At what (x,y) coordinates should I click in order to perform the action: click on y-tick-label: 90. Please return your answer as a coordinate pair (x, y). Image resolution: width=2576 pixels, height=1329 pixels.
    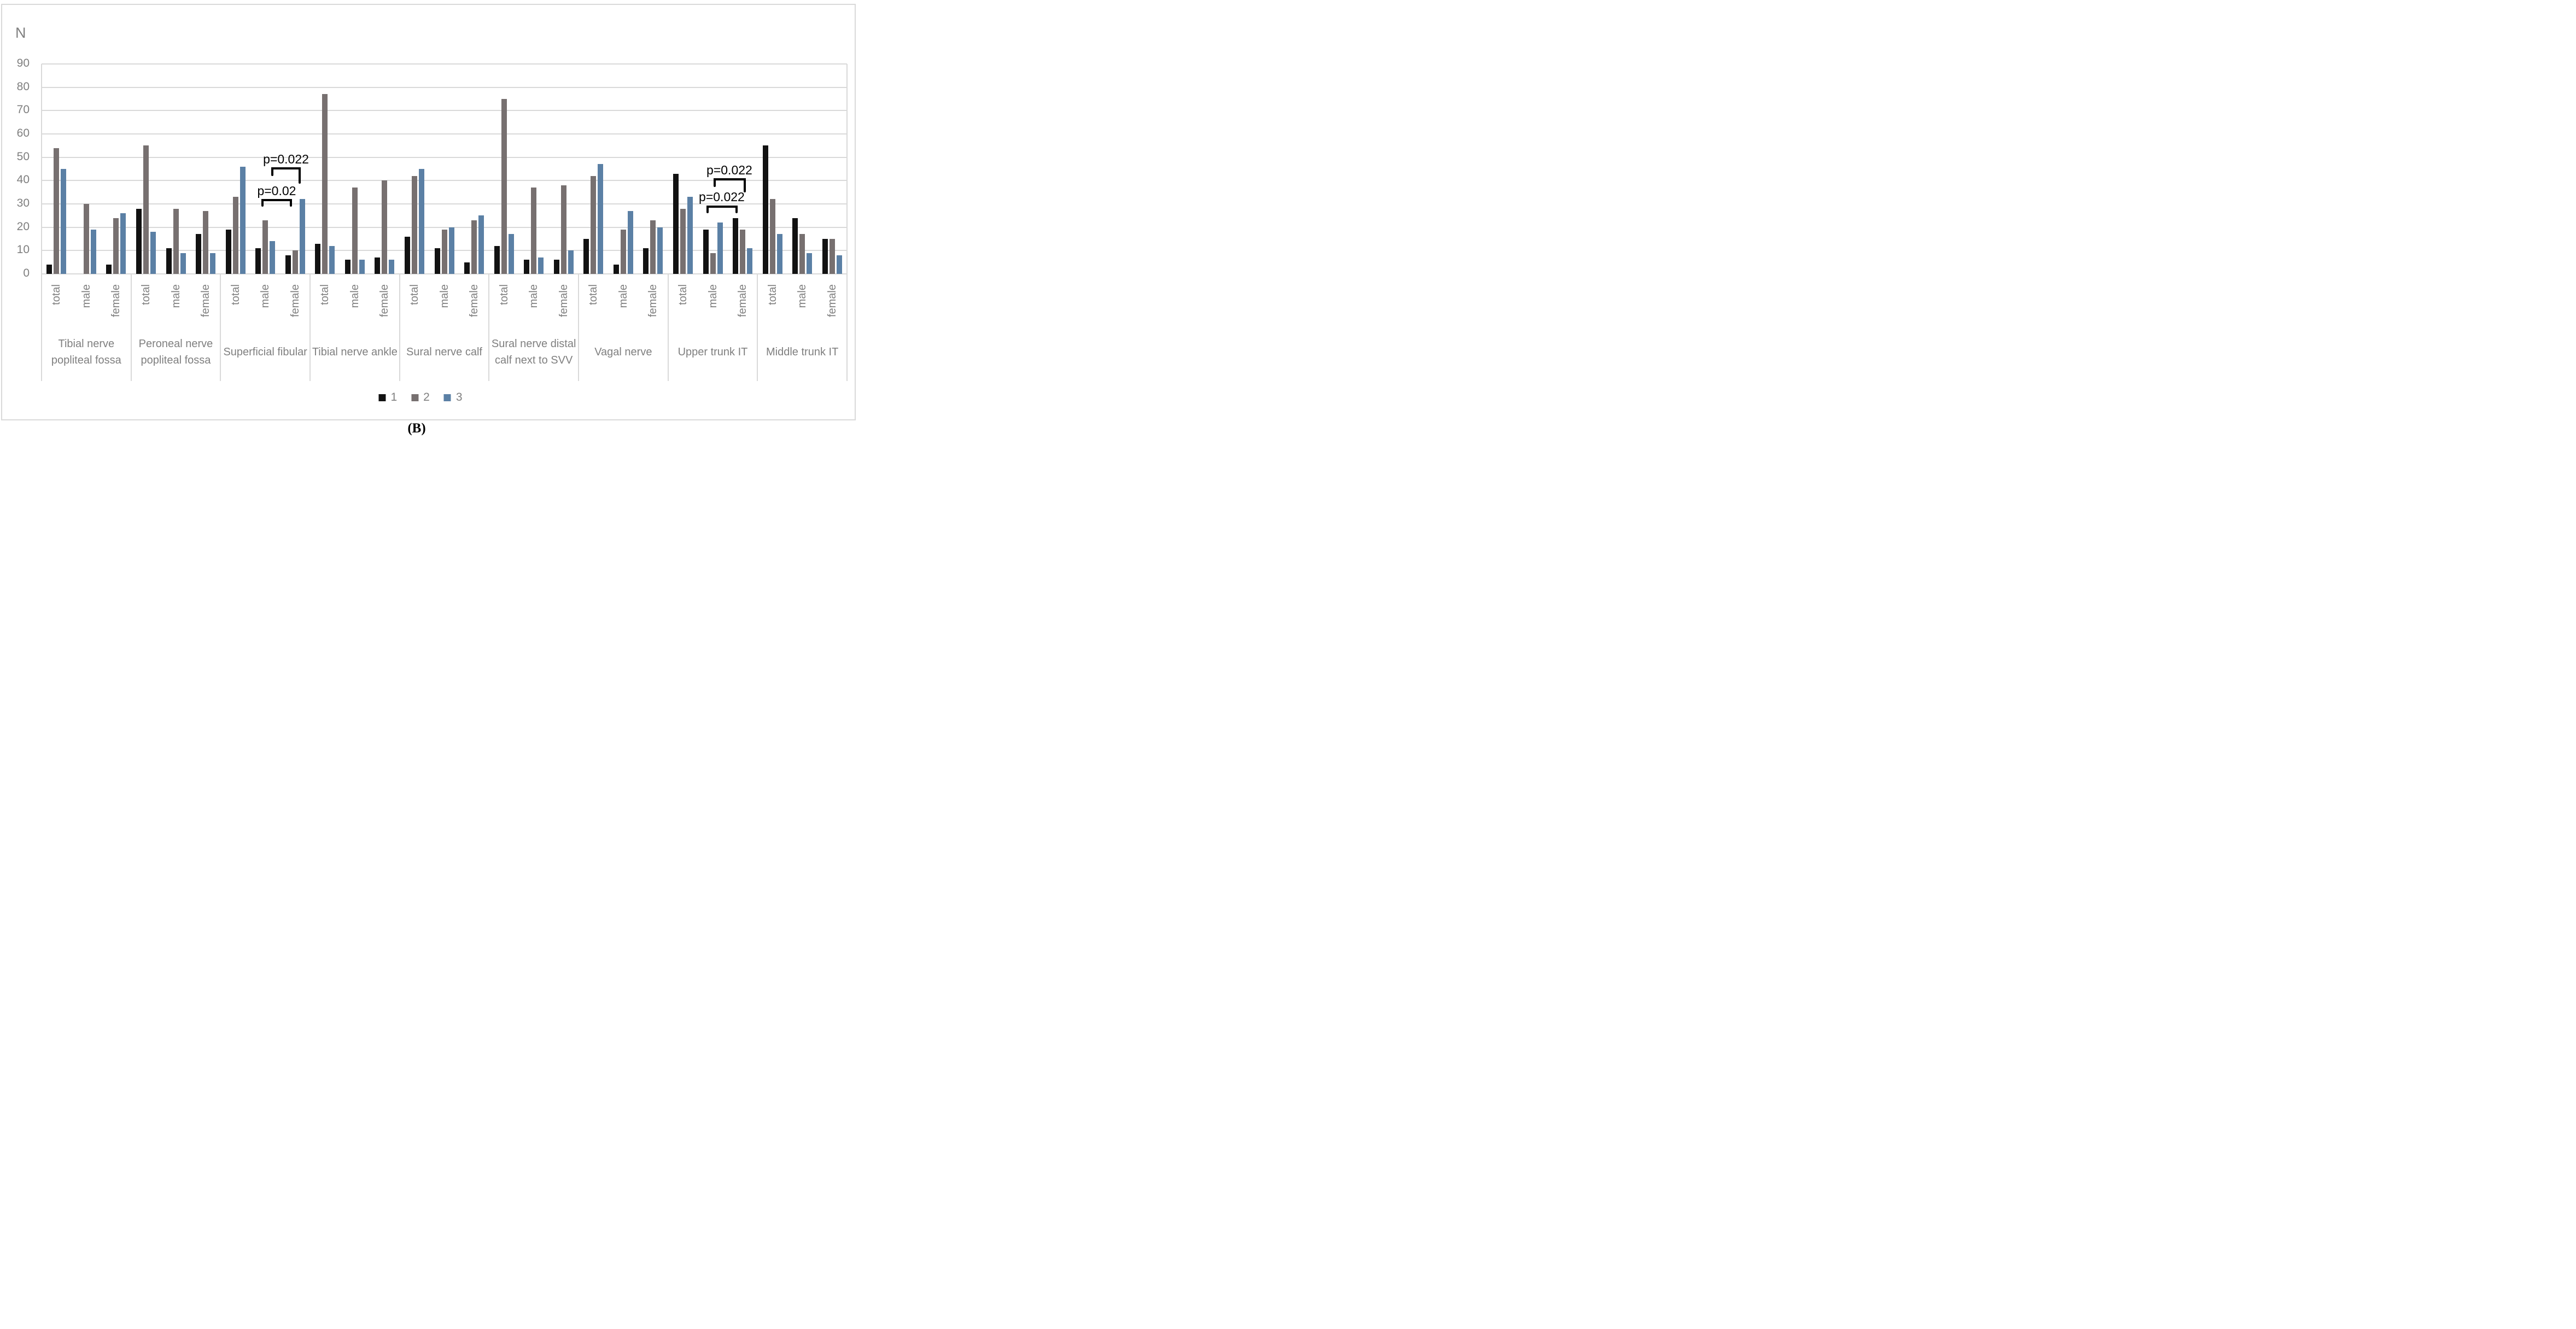
    Looking at the image, I should click on (23, 63).